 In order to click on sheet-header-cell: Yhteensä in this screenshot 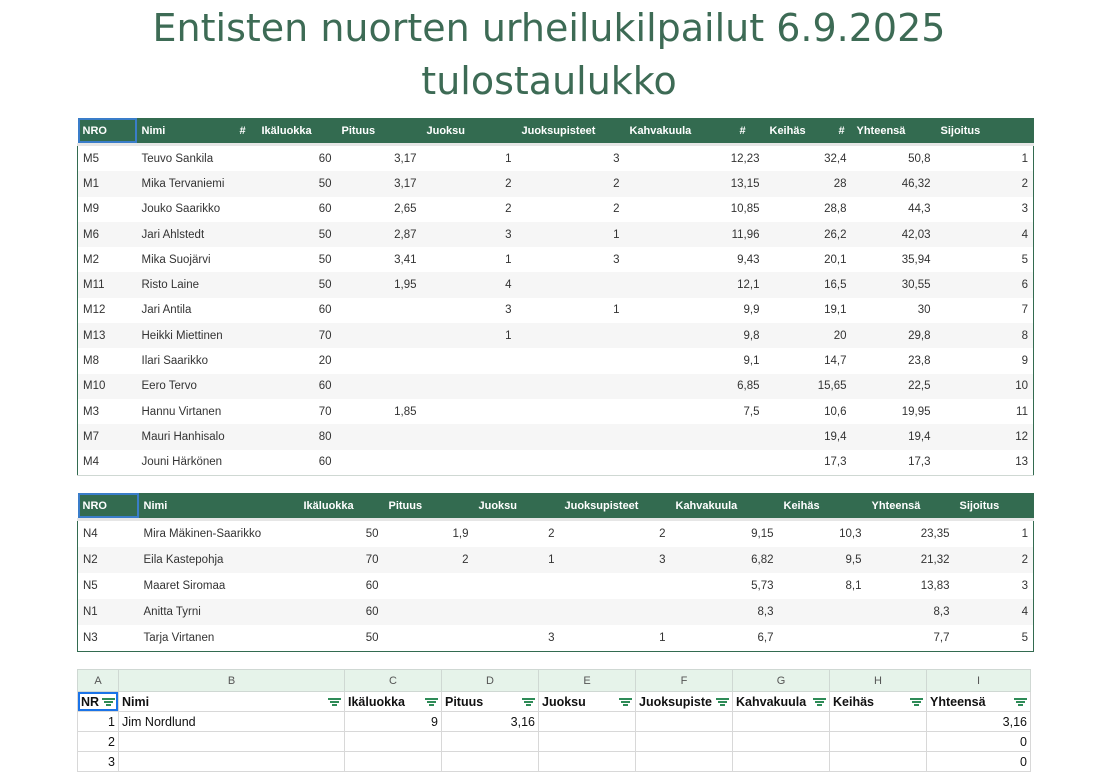, I will do `click(978, 701)`.